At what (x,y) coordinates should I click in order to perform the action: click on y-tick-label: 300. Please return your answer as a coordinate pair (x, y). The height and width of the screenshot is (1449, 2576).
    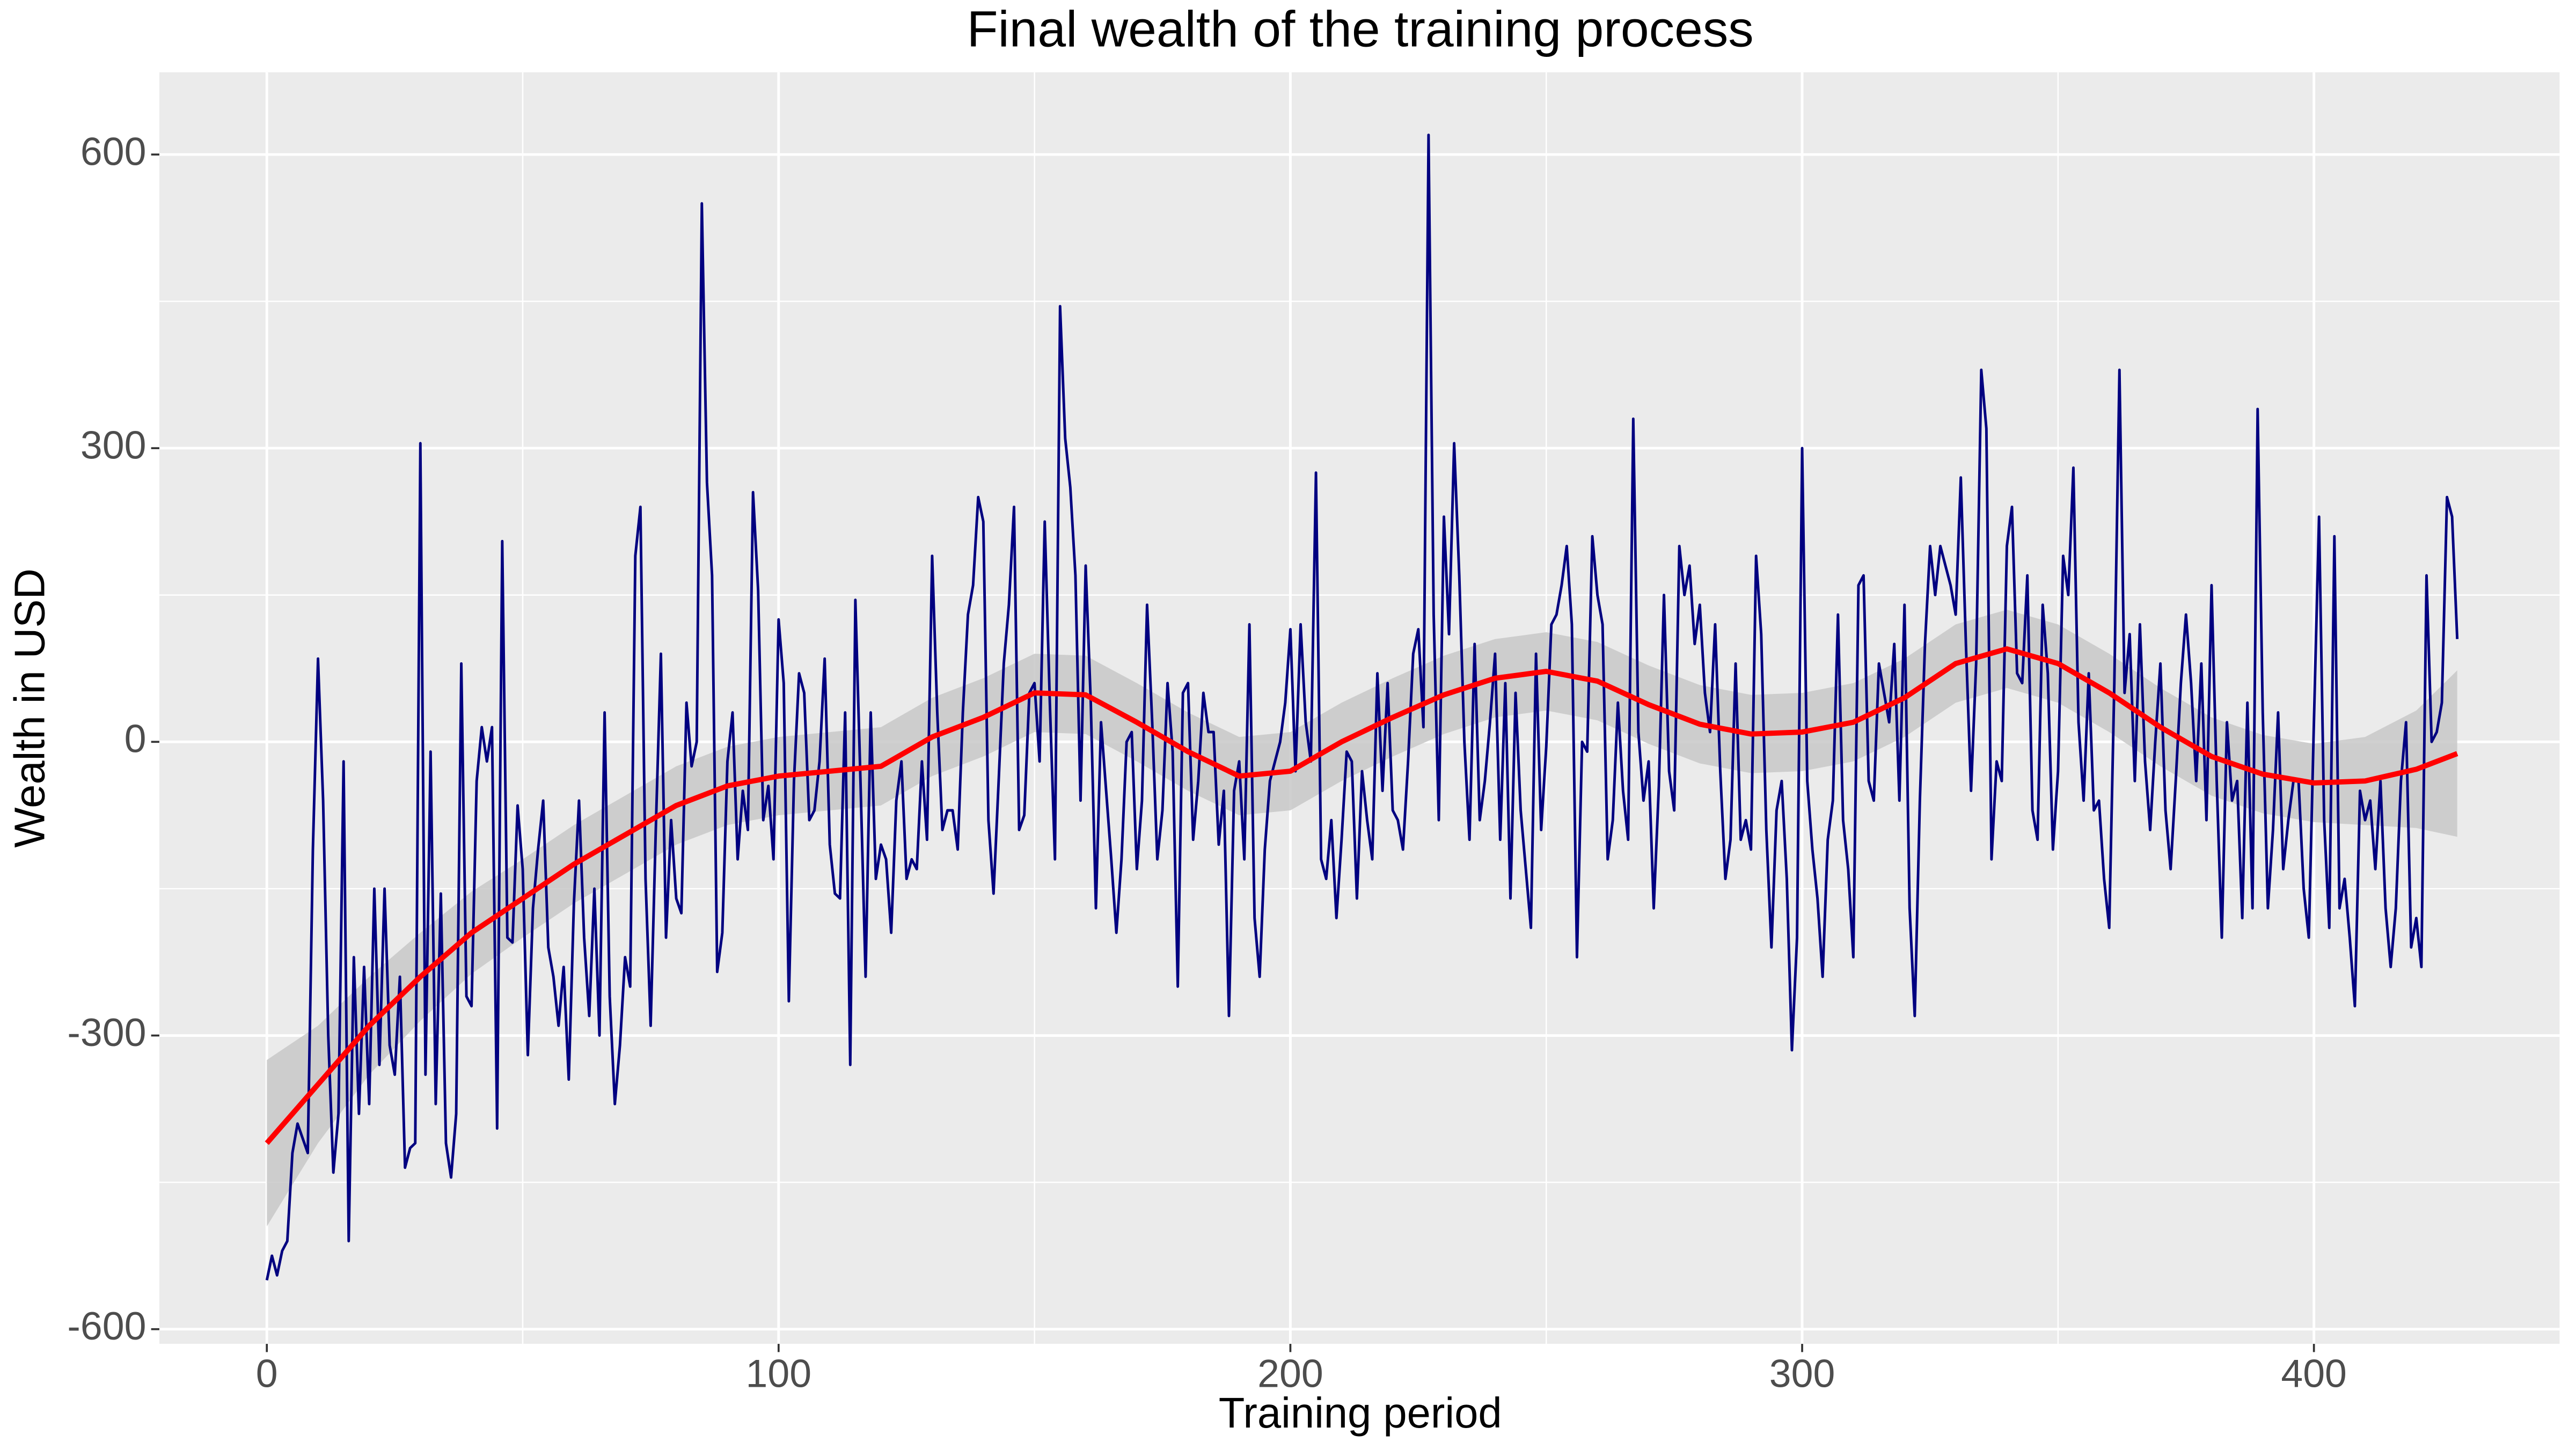
    Looking at the image, I should click on (113, 445).